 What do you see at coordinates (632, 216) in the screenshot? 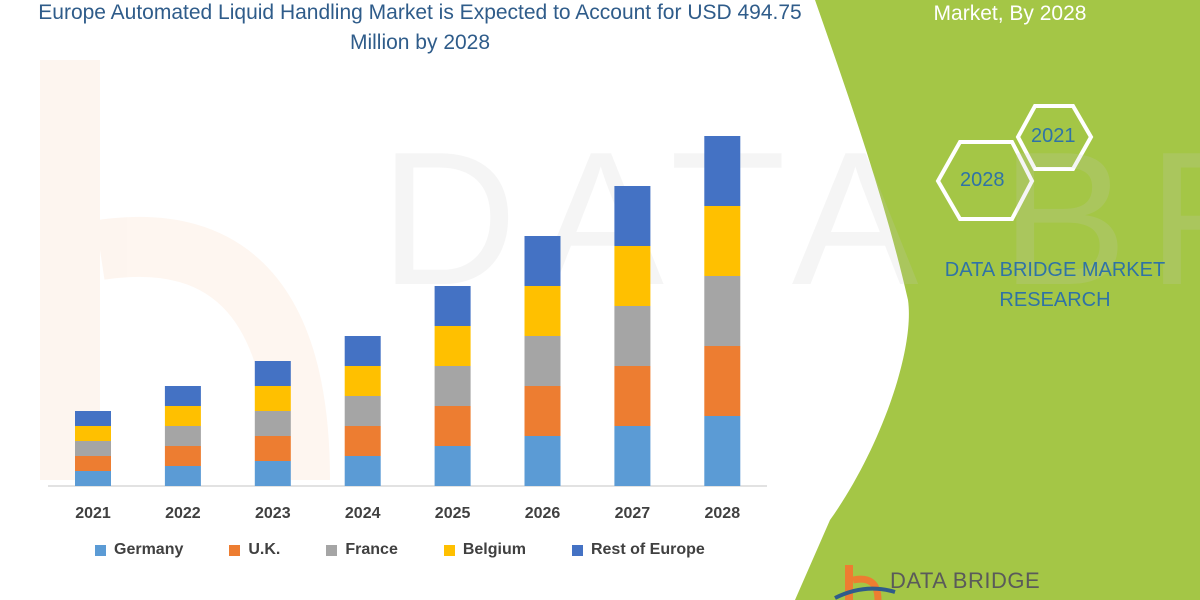
I see `bar-segment-2027-rest-of-europe` at bounding box center [632, 216].